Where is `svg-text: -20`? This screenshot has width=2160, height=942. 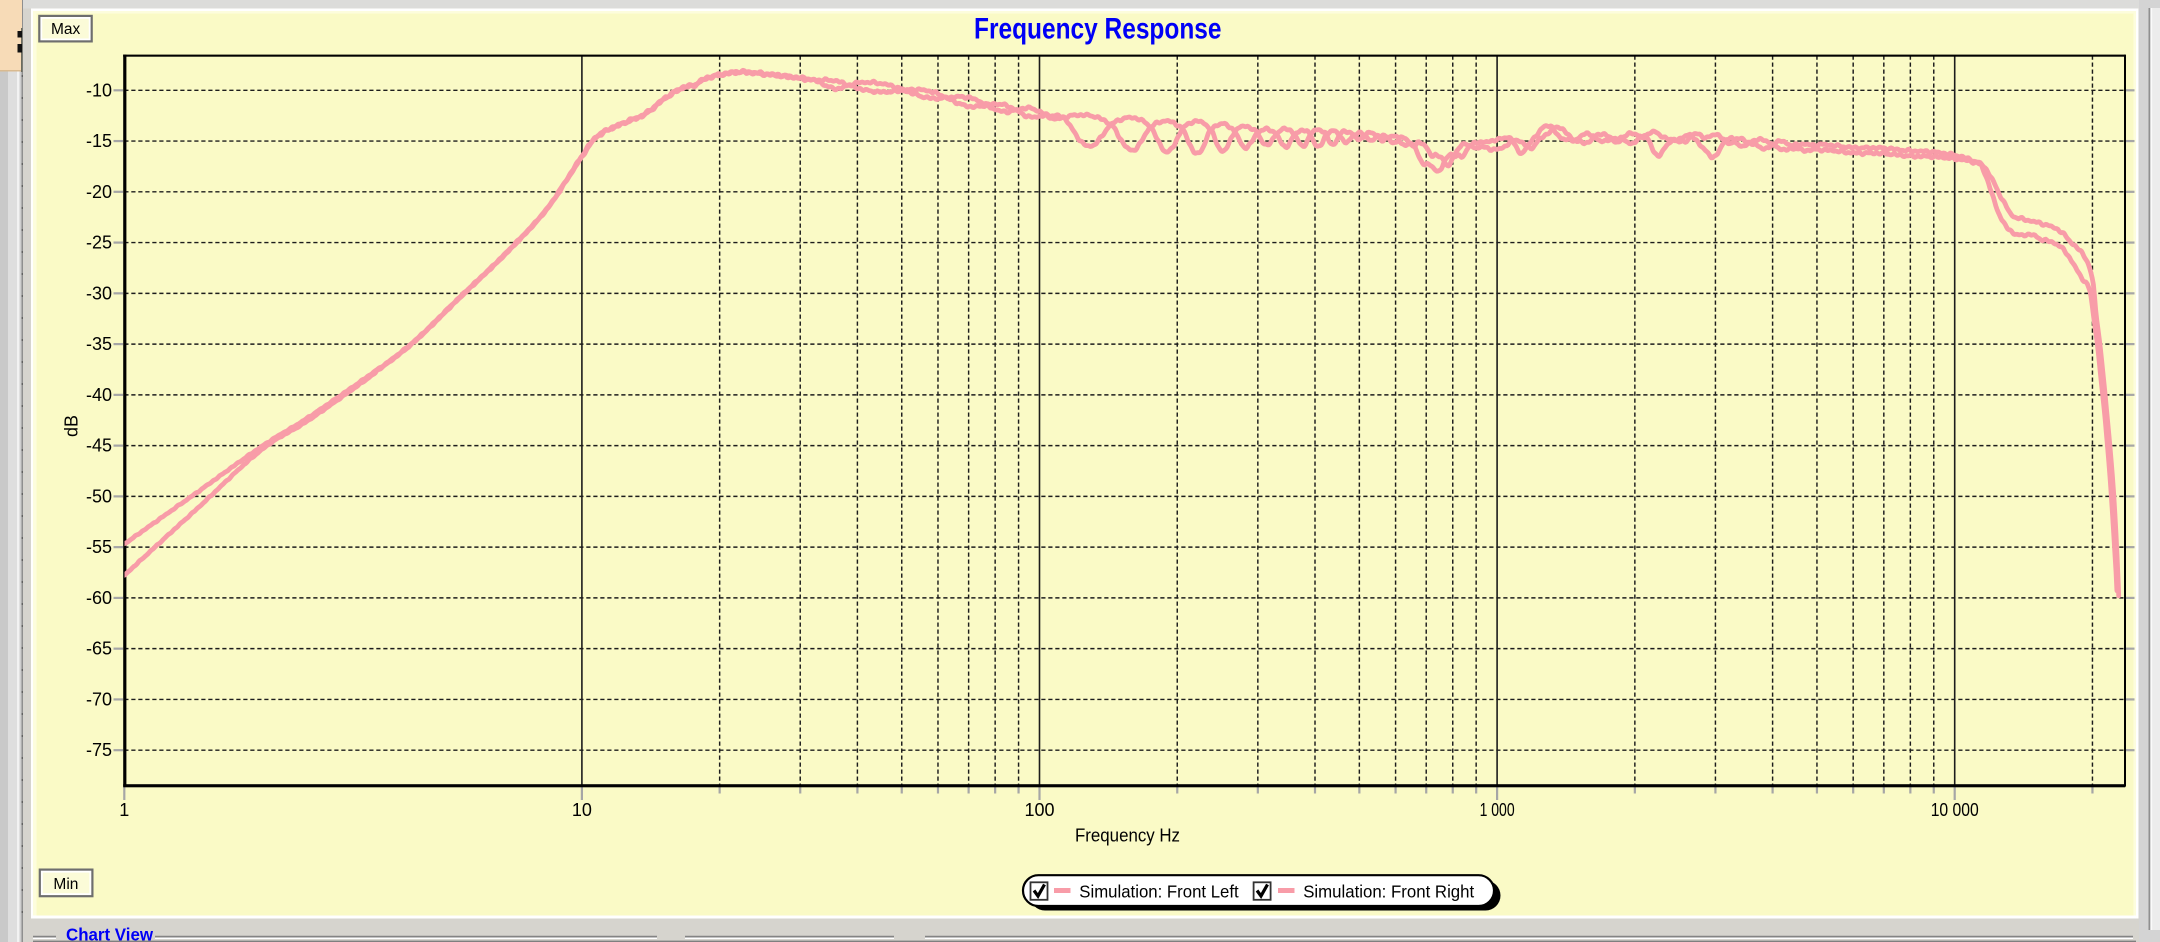 svg-text: -20 is located at coordinates (99, 192).